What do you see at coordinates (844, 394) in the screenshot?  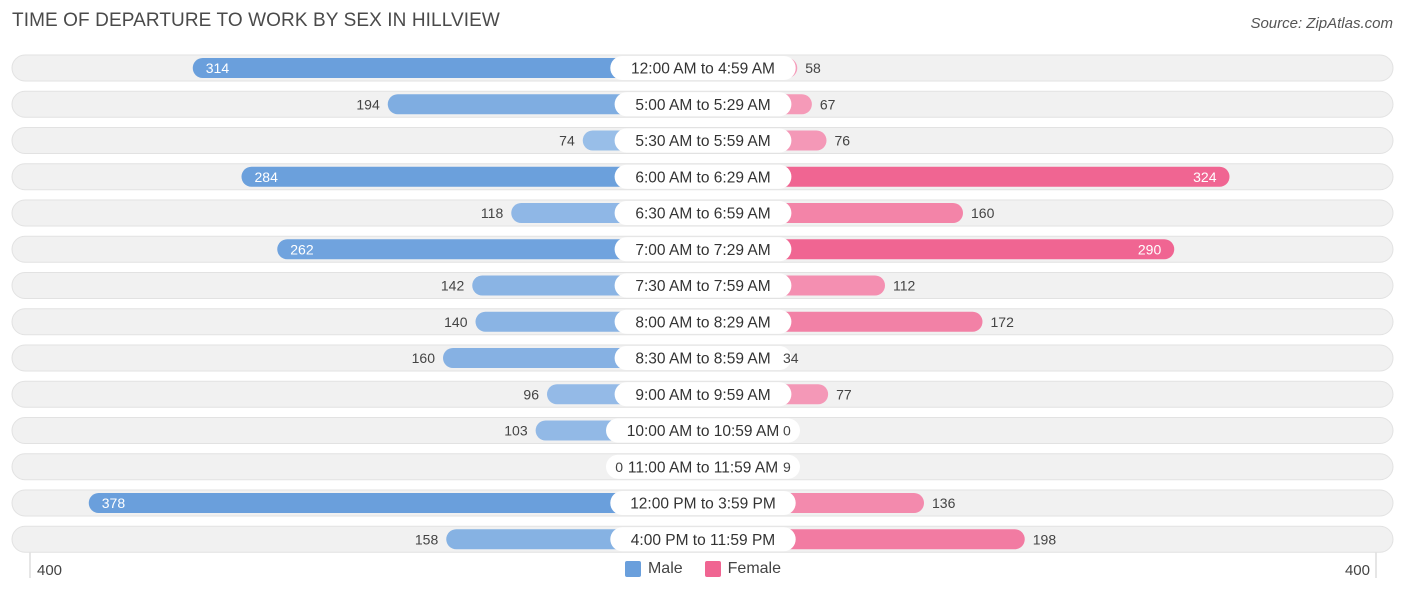 I see `value-label-female-9: 77` at bounding box center [844, 394].